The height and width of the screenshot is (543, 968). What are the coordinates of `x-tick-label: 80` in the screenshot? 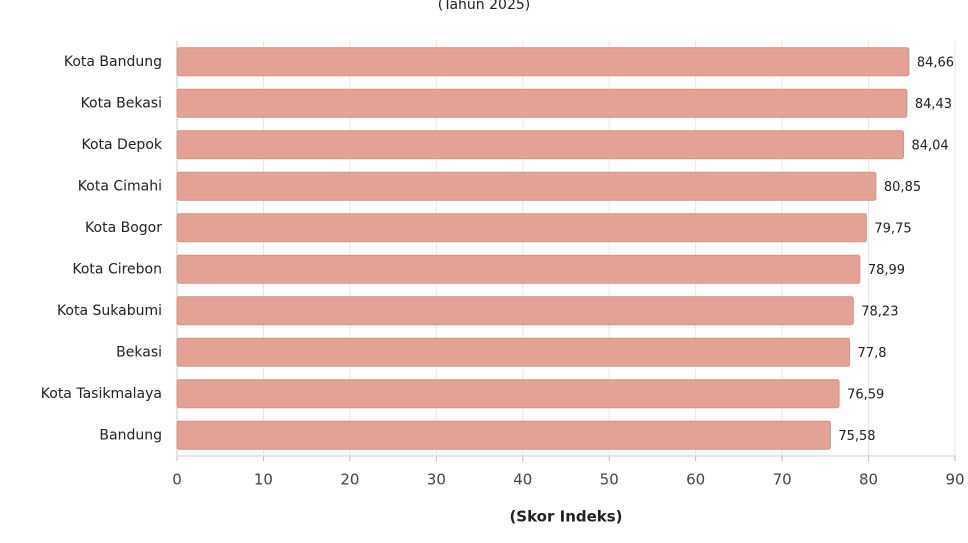 It's located at (868, 480).